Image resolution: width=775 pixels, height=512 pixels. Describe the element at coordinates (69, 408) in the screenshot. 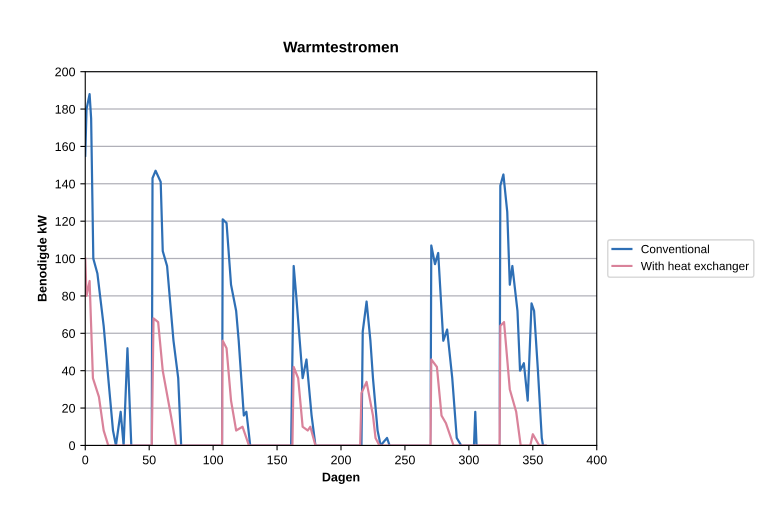

I see `y-tick-label: 20` at that location.